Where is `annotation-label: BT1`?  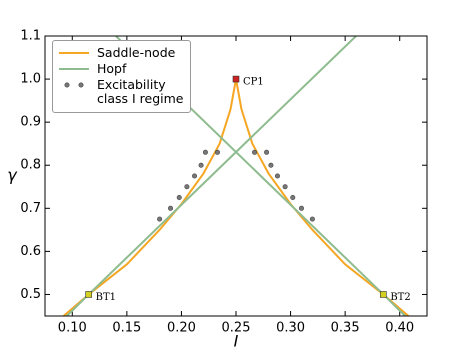
annotation-label: BT1 is located at coordinates (106, 297).